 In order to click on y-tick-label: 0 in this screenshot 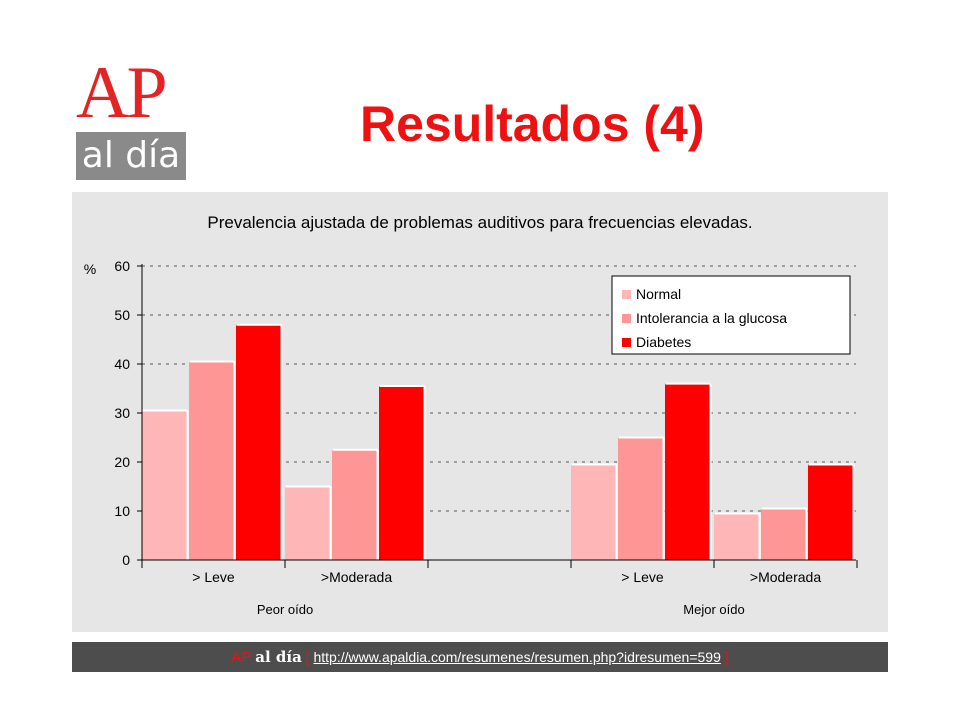, I will do `click(126, 560)`.